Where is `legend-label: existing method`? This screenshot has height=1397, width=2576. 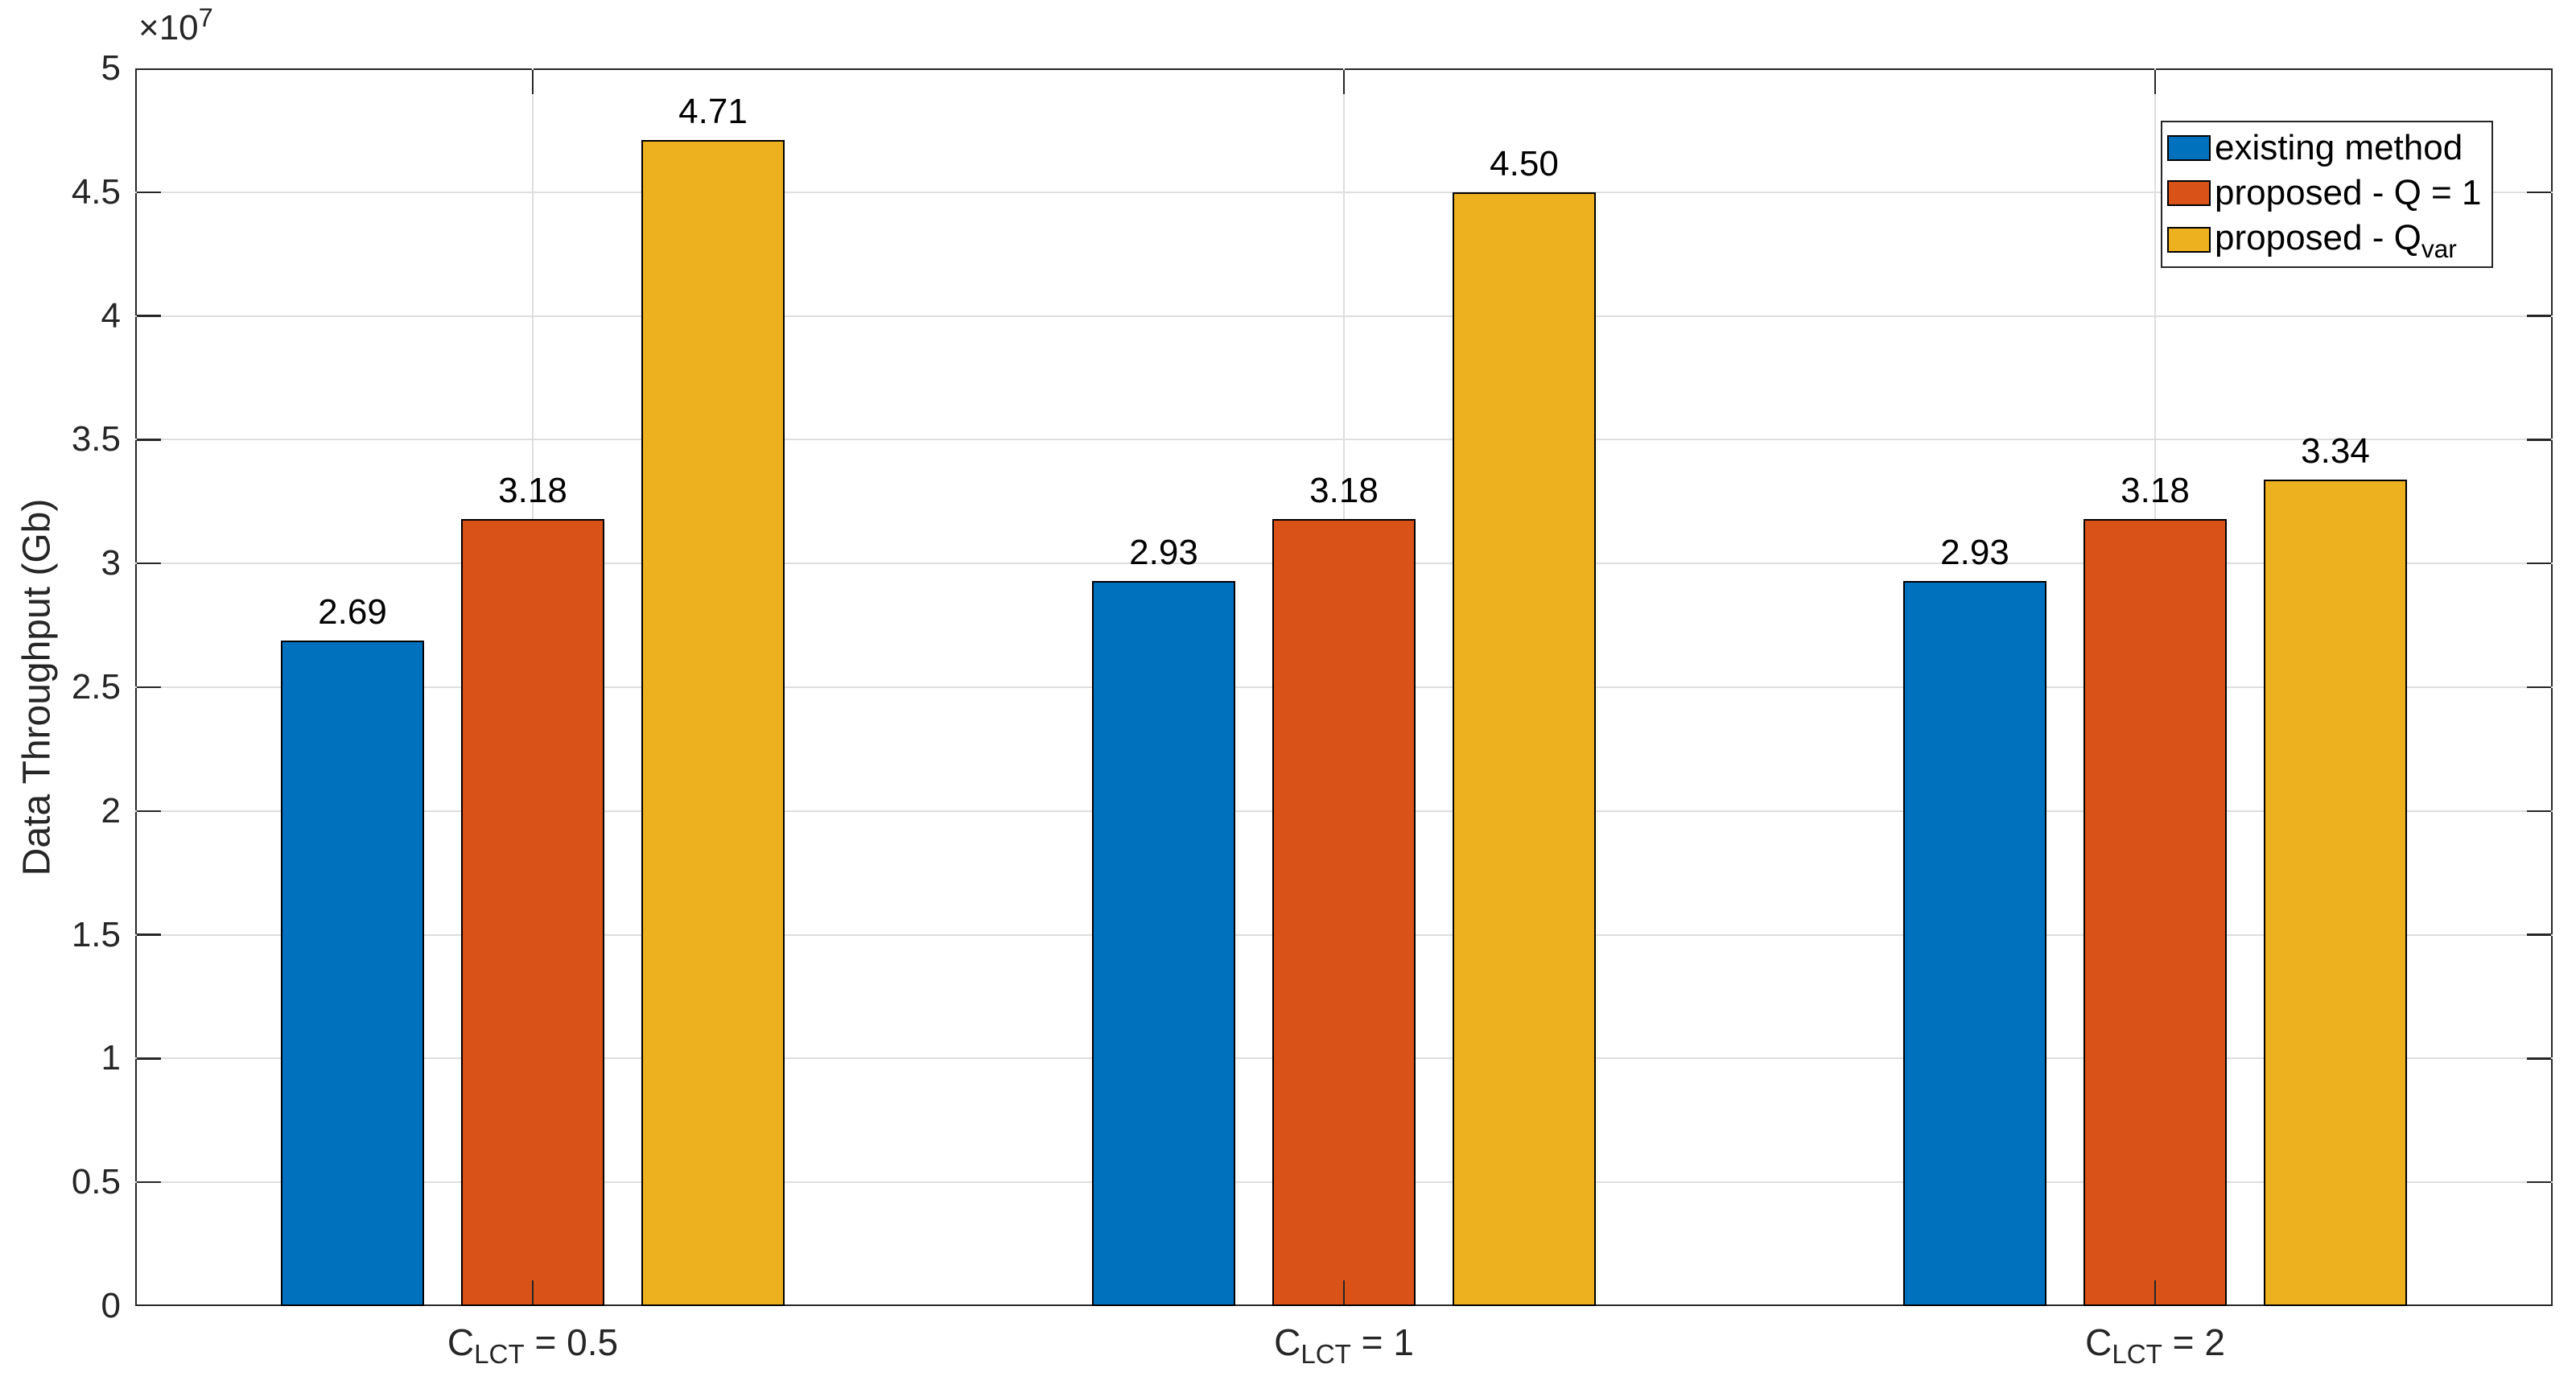 legend-label: existing method is located at coordinates (2339, 148).